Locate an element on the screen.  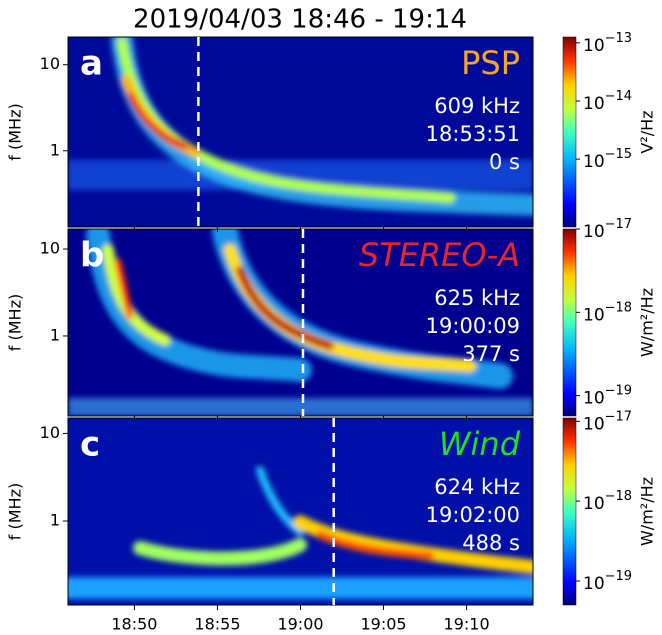
colorbar-tick-label: 10−13 is located at coordinates (607, 43).